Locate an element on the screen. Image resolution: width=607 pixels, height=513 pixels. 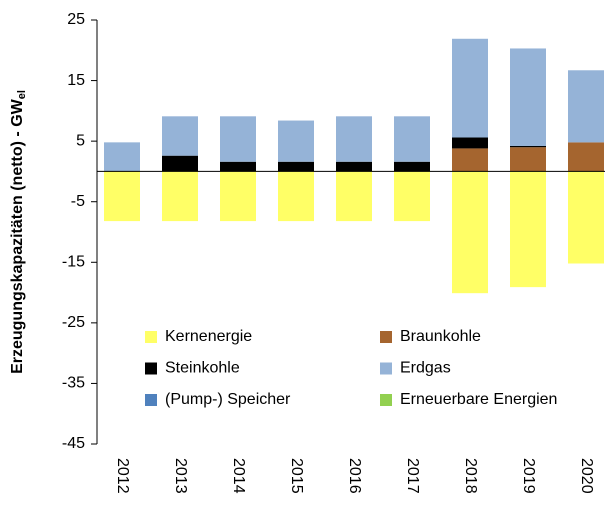
x-tick-label: 2013 is located at coordinates (180, 476).